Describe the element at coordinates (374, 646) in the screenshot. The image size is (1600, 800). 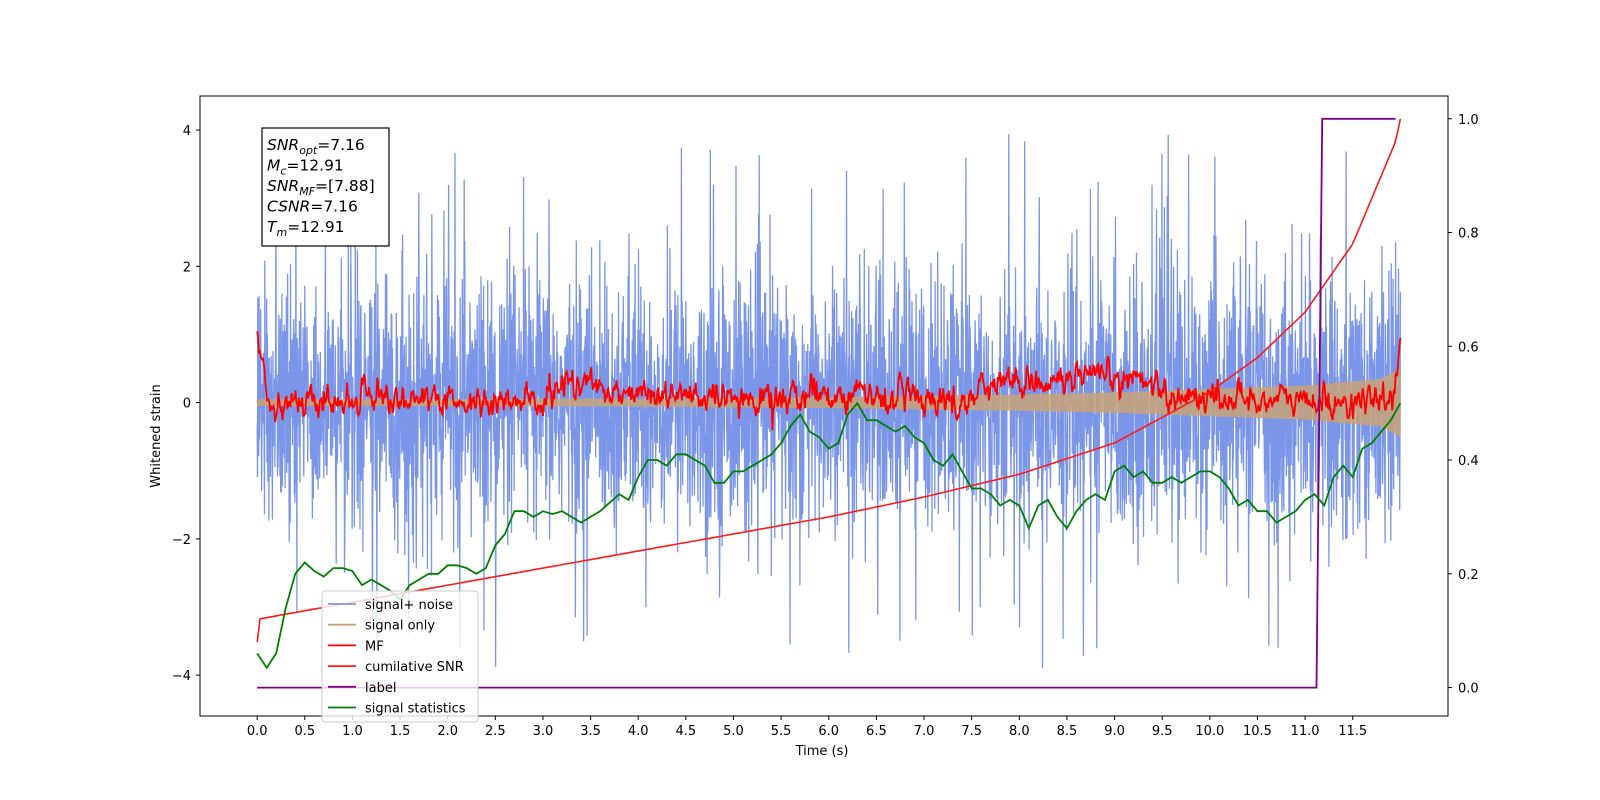
I see `legend-entry: MF` at that location.